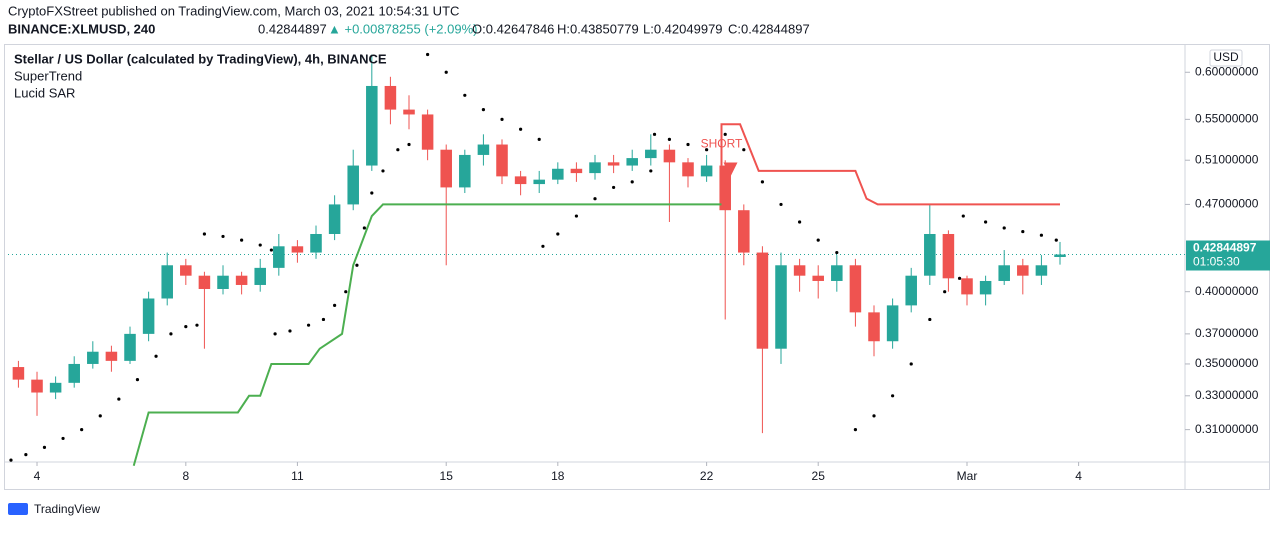  Describe the element at coordinates (598, 28) in the screenshot. I see `high: H:0.43850779` at that location.